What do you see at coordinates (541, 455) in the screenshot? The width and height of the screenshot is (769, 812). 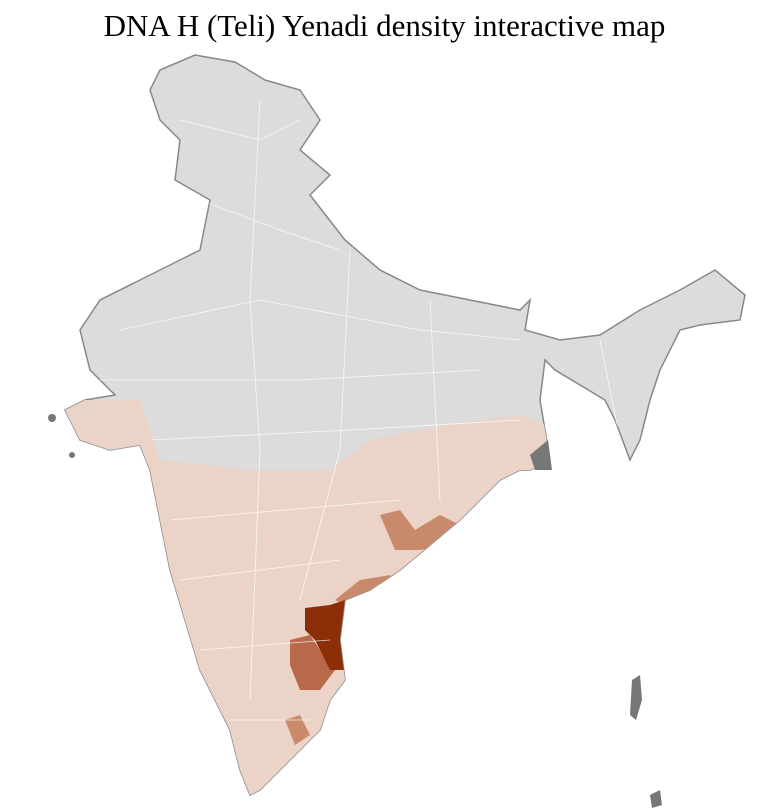 I see `delta` at bounding box center [541, 455].